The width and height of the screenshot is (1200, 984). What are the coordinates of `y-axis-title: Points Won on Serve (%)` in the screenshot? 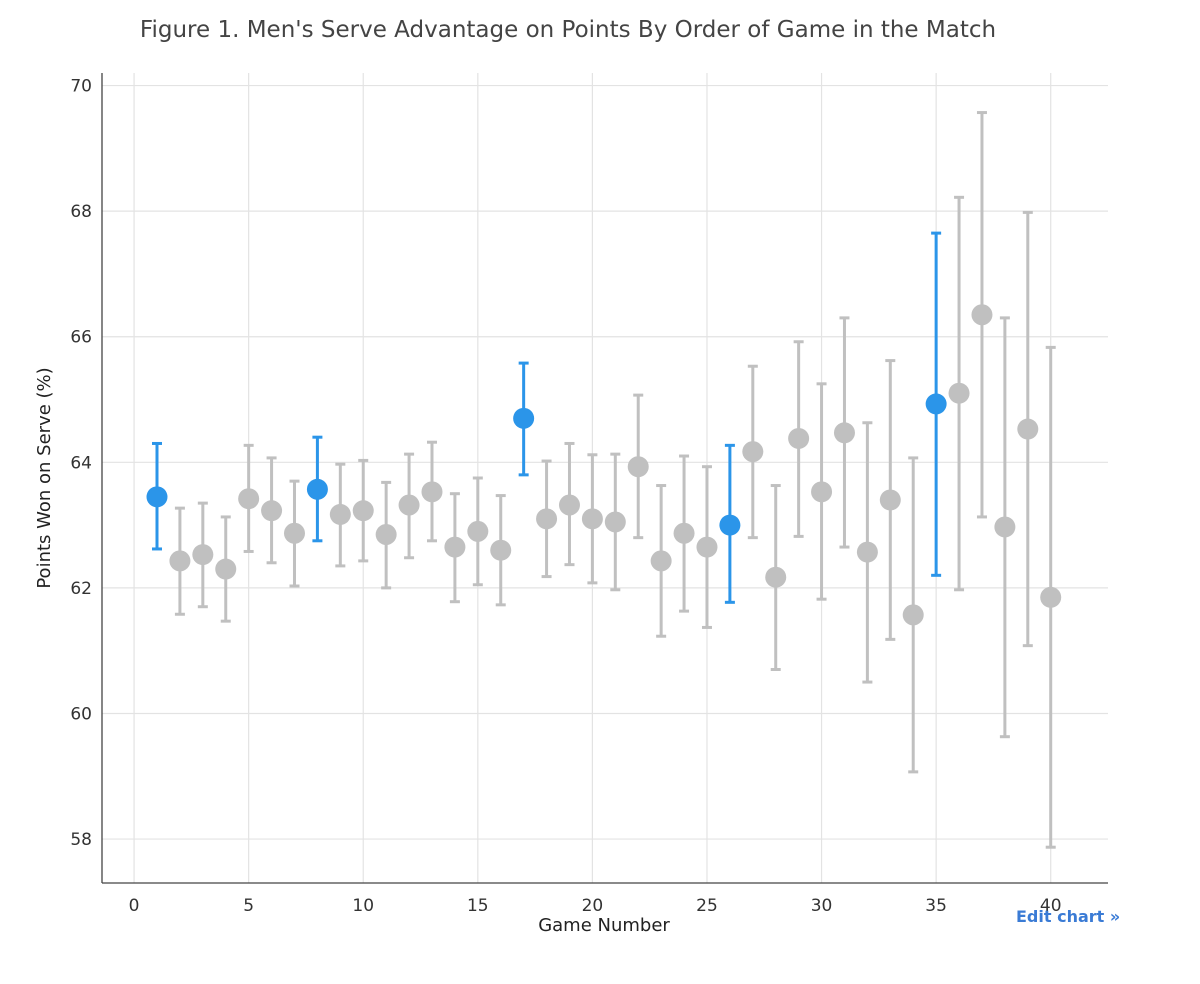 It's located at (44, 477).